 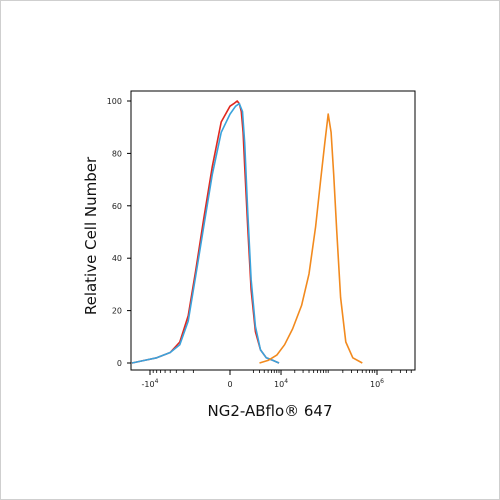 I want to click on y-tick-label: 80, so click(x=117, y=153).